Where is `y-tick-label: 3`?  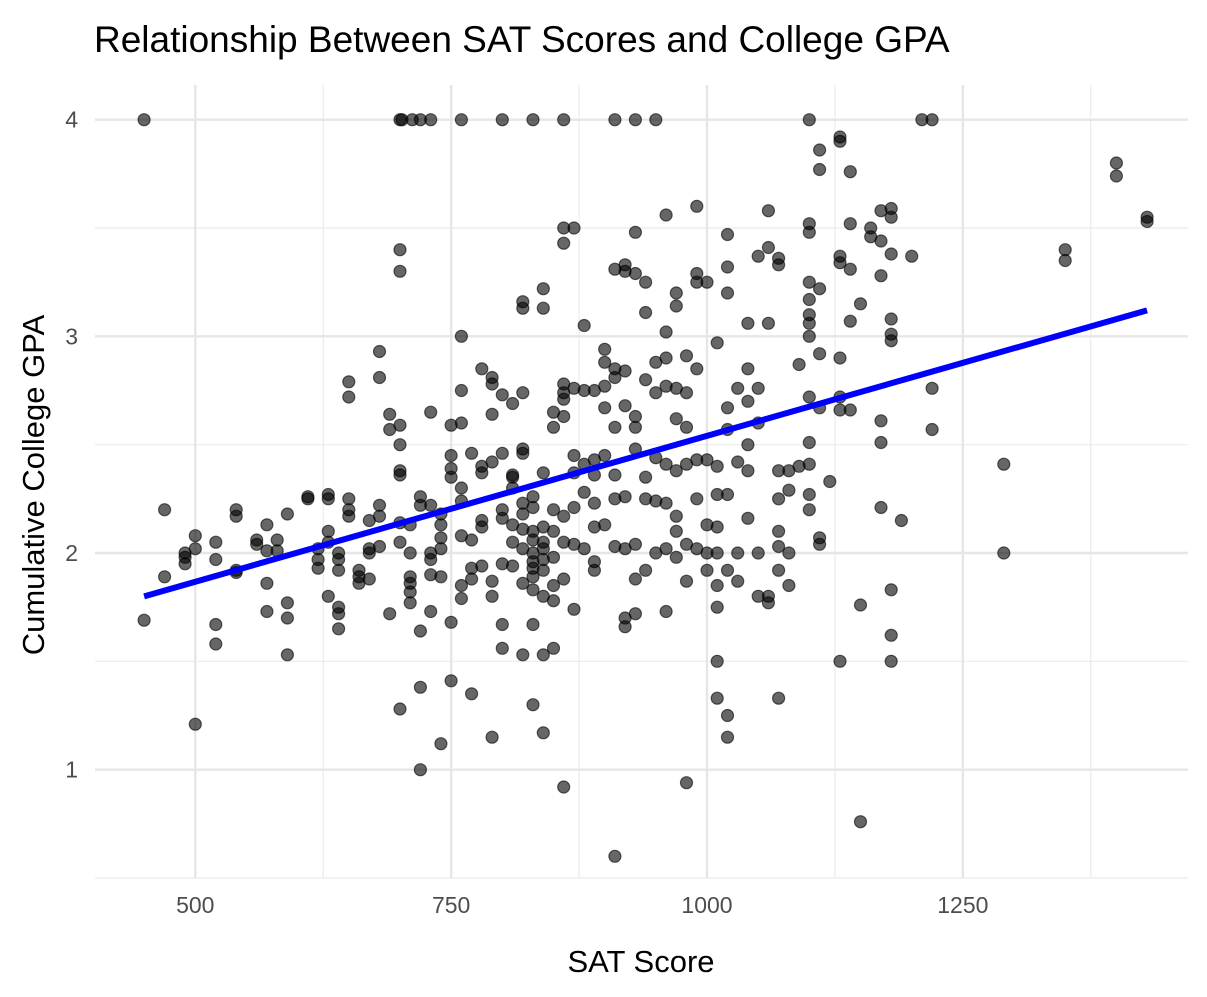
y-tick-label: 3 is located at coordinates (71, 336).